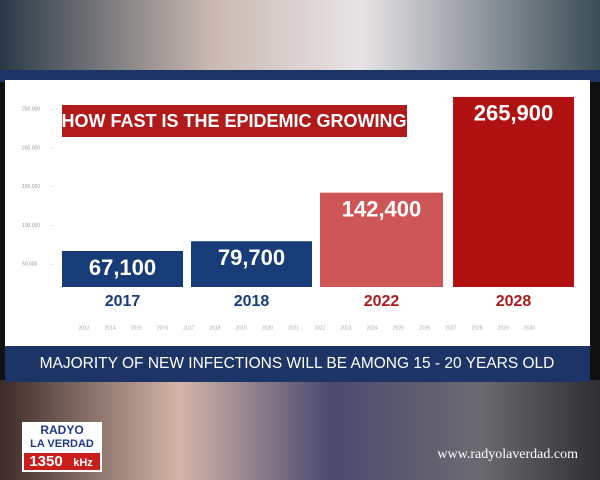 The image size is (600, 480). Describe the element at coordinates (110, 328) in the screenshot. I see `timeline-label: 2014` at that location.